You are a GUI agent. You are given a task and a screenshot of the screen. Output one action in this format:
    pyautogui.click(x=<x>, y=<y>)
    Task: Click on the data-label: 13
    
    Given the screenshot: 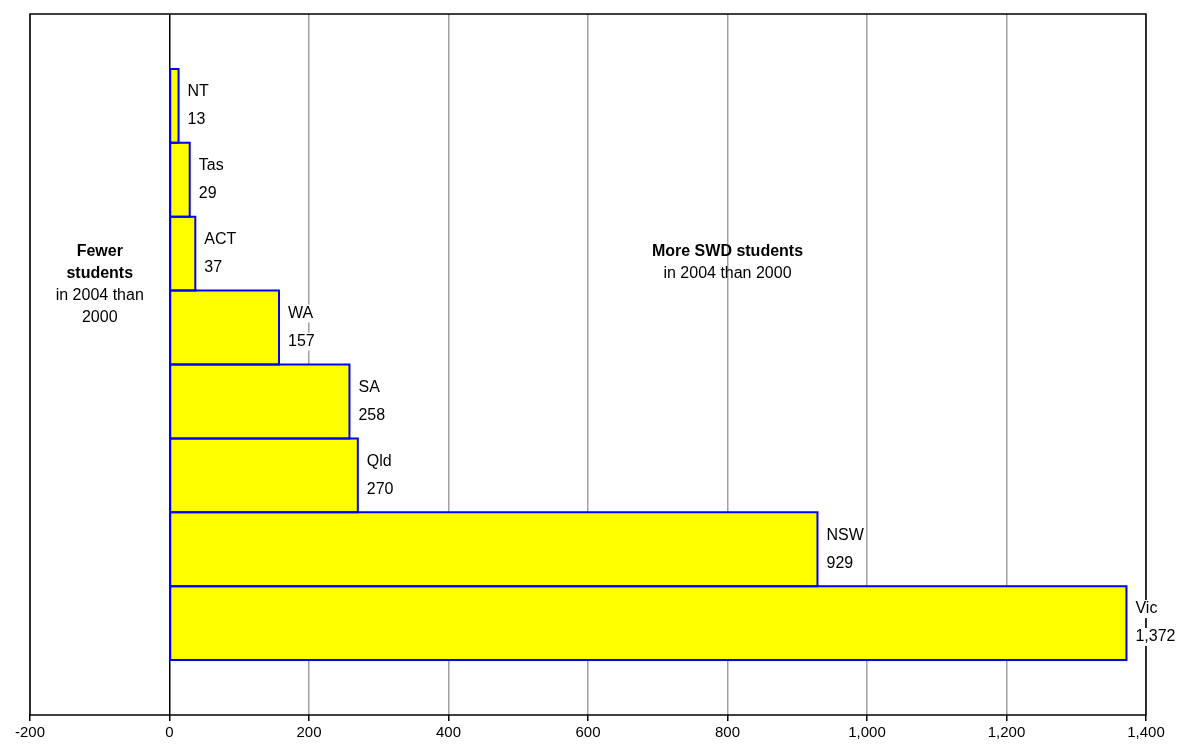 What is the action you would take?
    pyautogui.click(x=196, y=119)
    